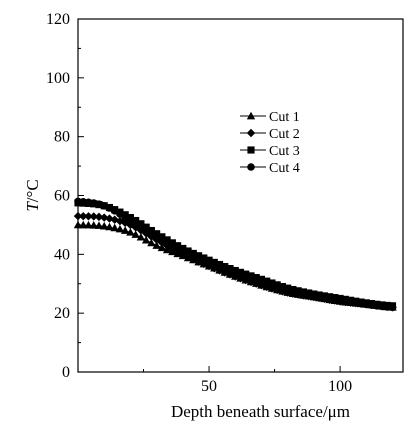 This screenshot has height=426, width=419. Describe the element at coordinates (284, 168) in the screenshot. I see `legend-label: Cut 4` at that location.